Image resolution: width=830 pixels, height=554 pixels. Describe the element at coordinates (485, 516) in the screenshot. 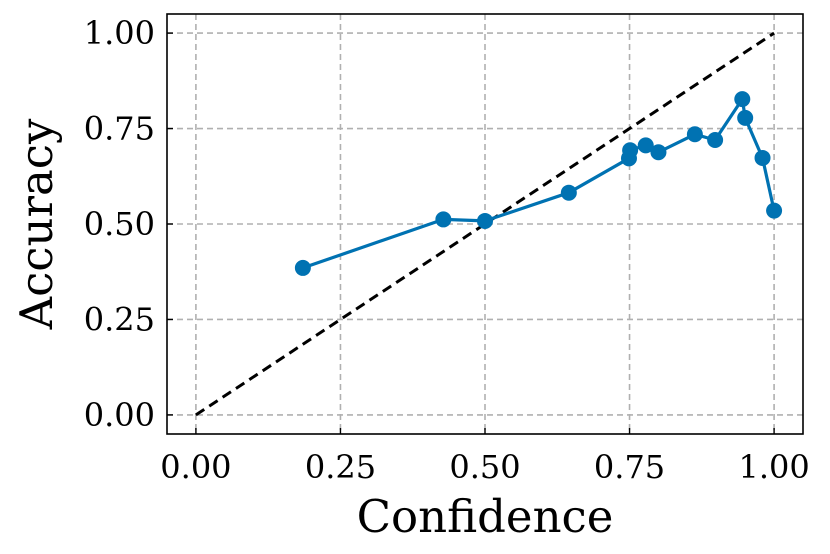

I see `x-axis-label: Confidence` at that location.